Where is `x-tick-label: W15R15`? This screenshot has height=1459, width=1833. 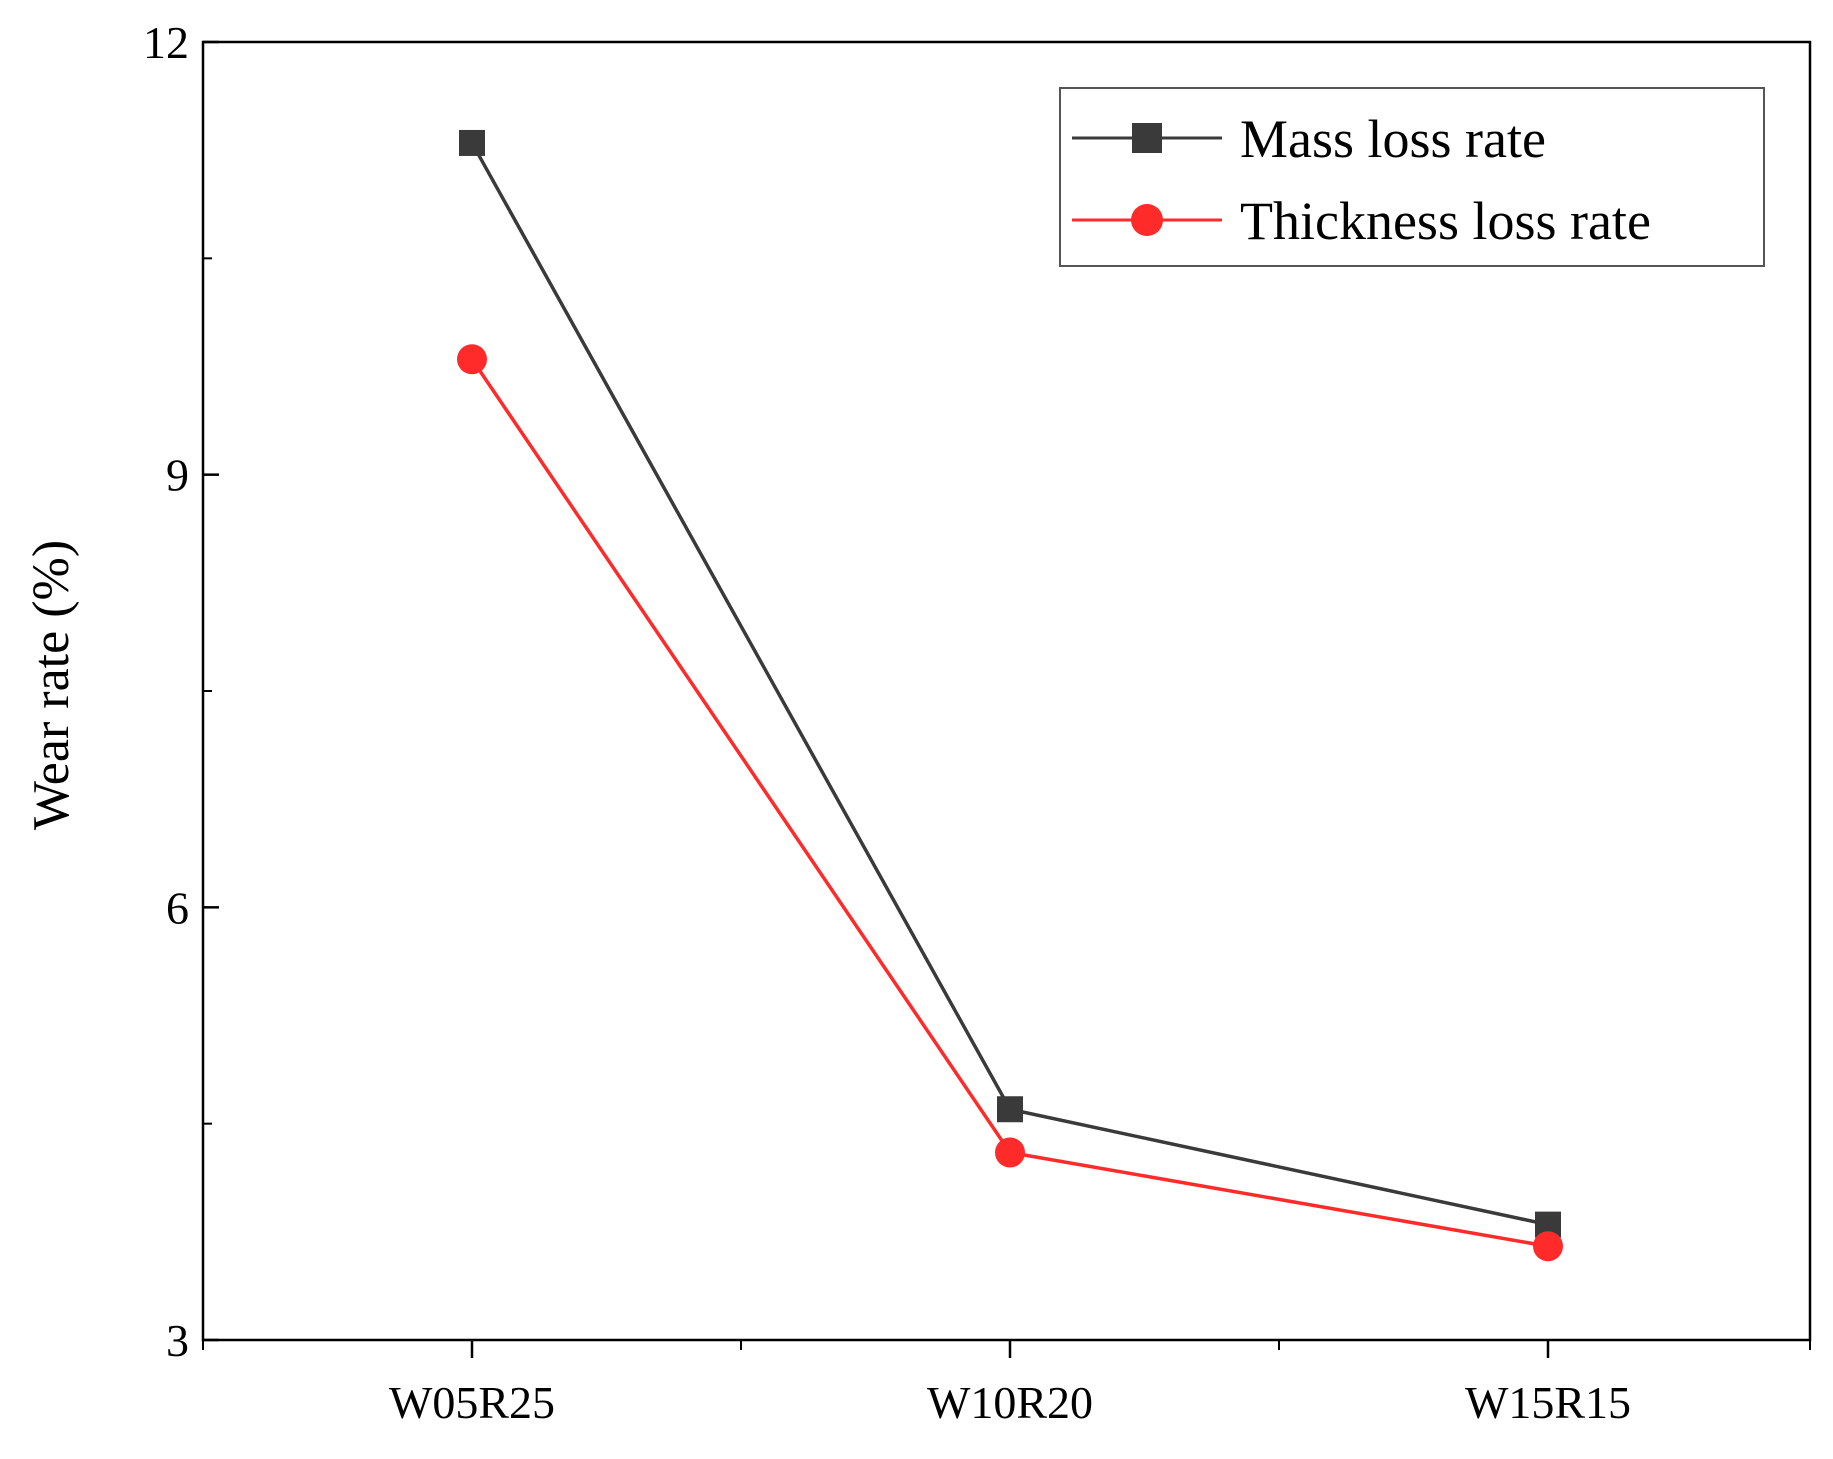
x-tick-label: W15R15 is located at coordinates (1548, 1402).